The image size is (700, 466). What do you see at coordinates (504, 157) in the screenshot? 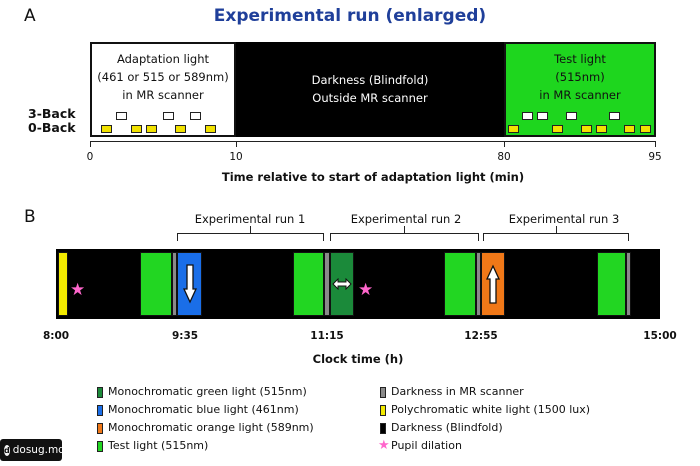
I see `tick-label: 80` at bounding box center [504, 157].